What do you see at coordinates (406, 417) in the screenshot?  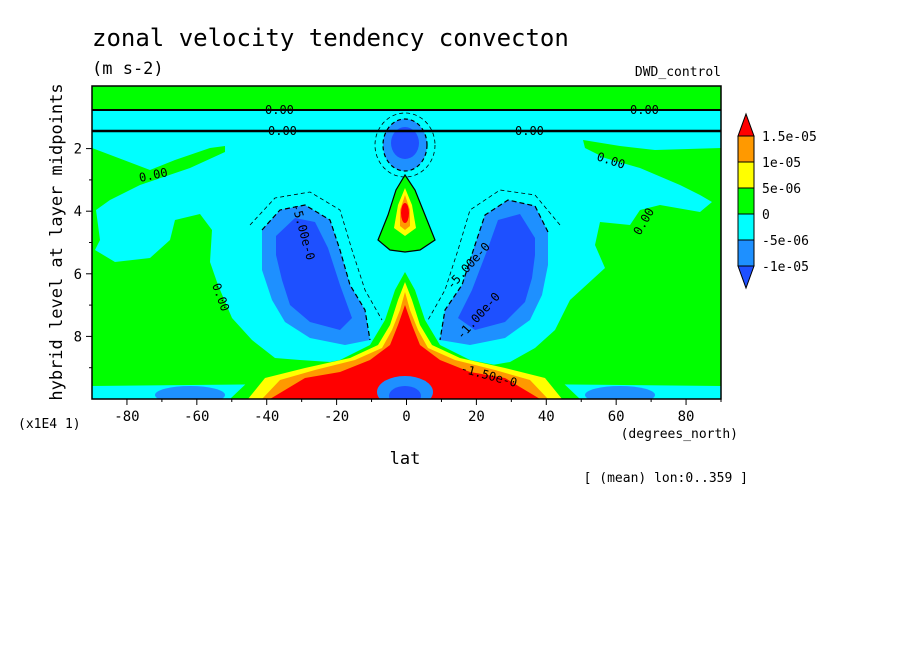 I see `x-tick-label: 0` at bounding box center [406, 417].